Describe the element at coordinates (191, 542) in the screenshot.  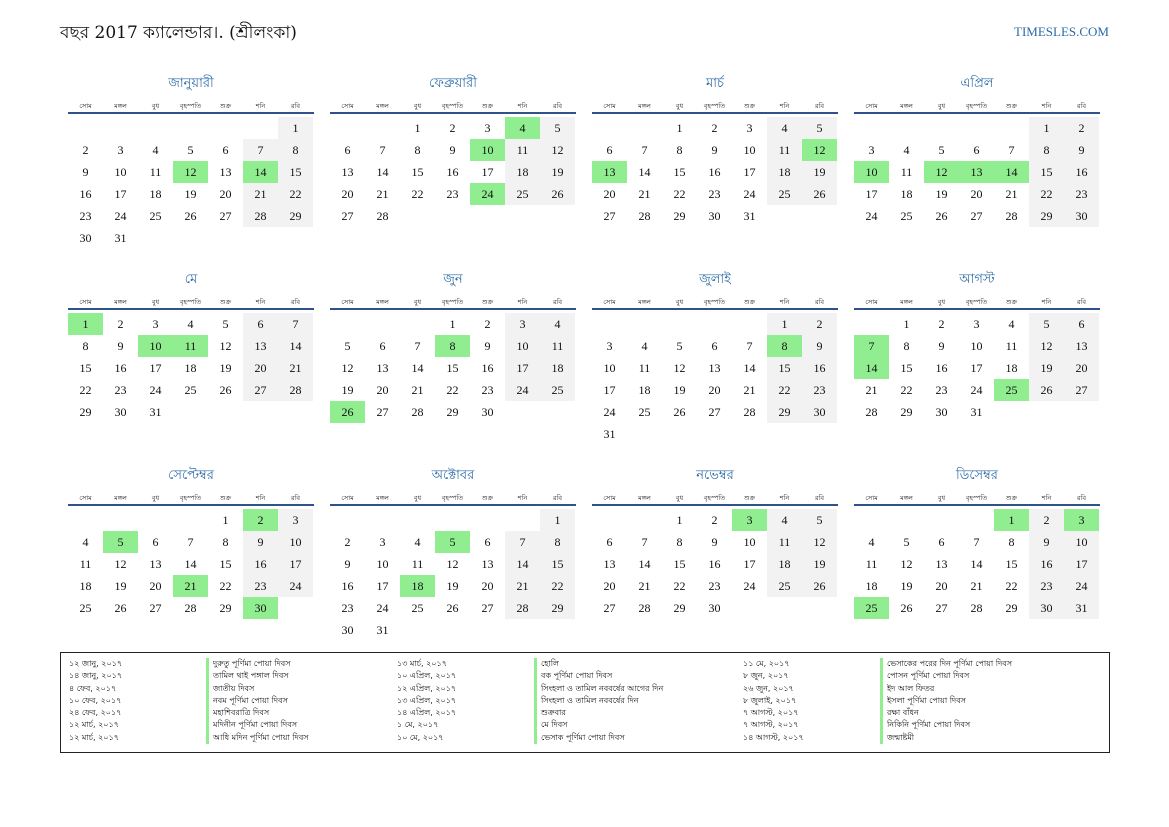
I see `week-row: 4 5 6 7 8 9 10` at that location.